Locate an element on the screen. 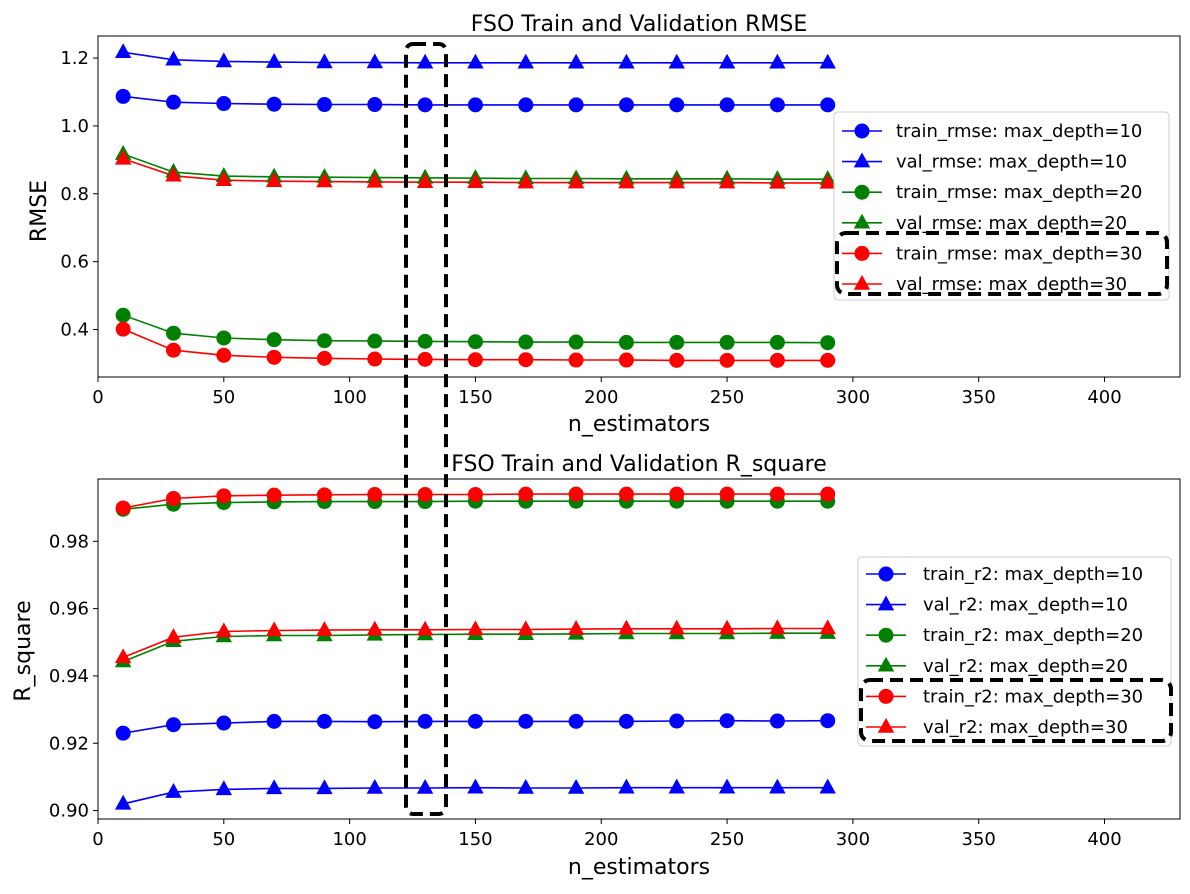 Image resolution: width=1190 pixels, height=894 pixels. legend-label: val_r2: max_depth=30 is located at coordinates (1025, 727).